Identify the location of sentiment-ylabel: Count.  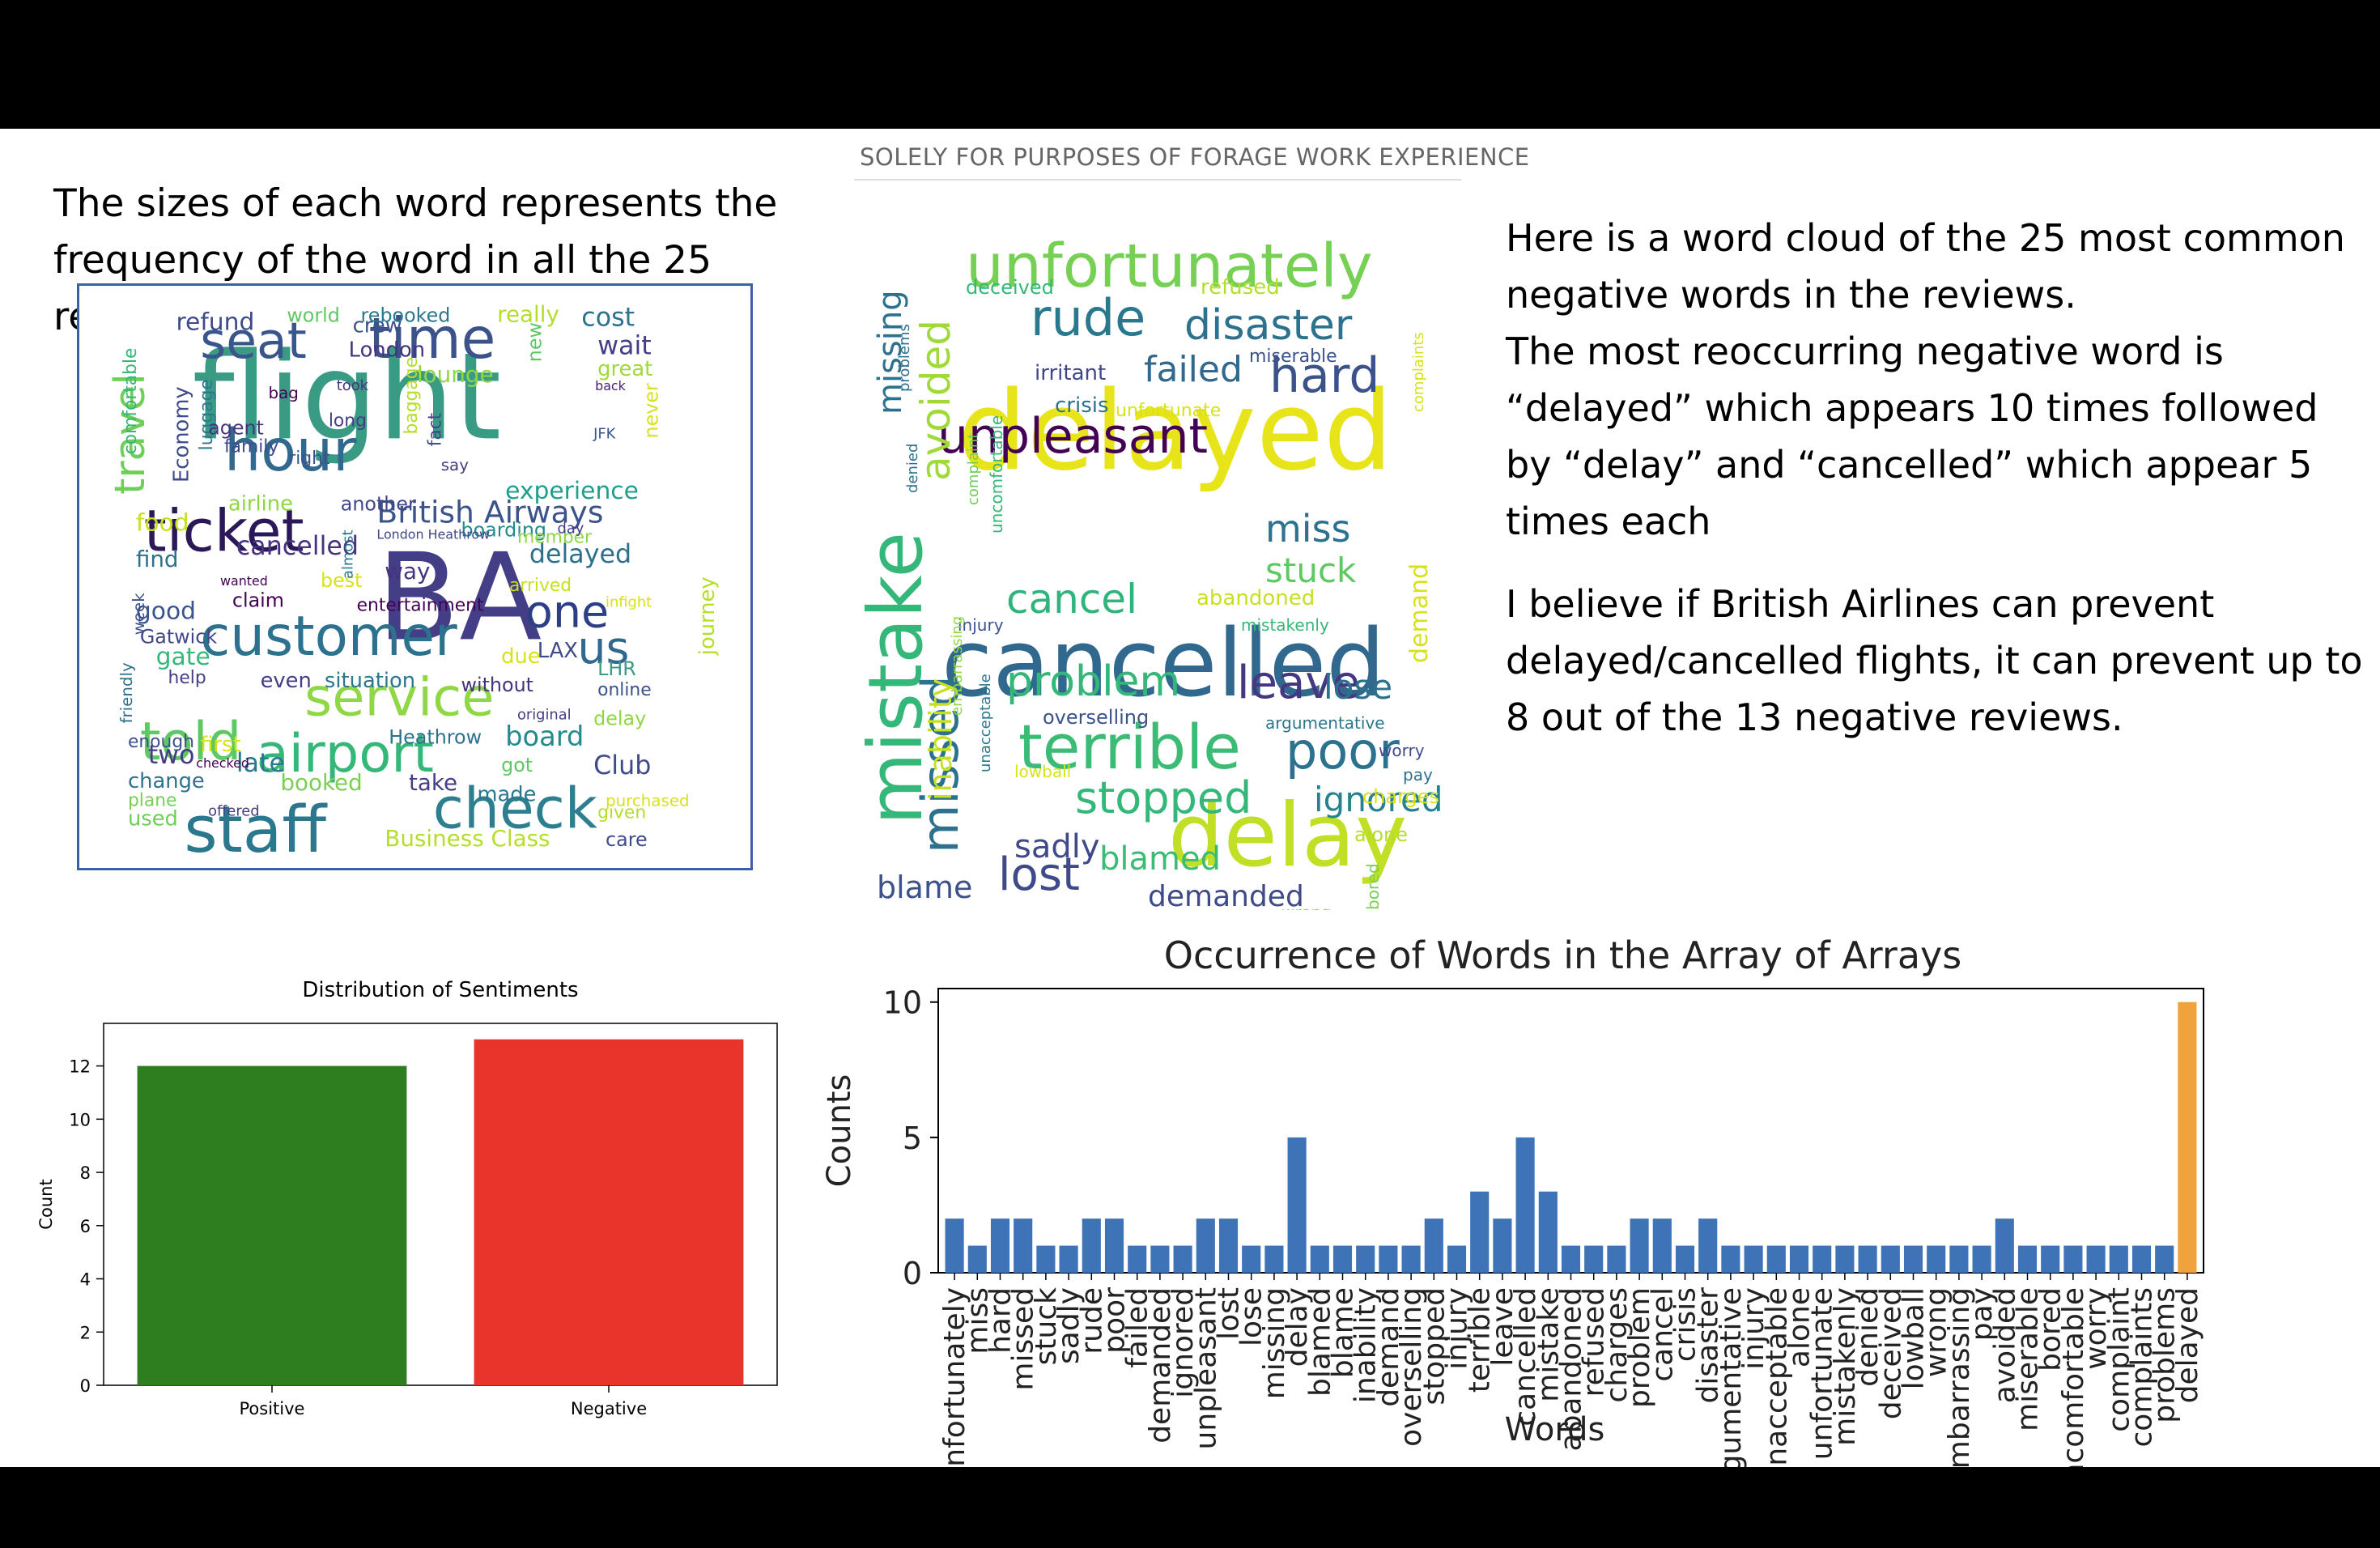
(46, 1204).